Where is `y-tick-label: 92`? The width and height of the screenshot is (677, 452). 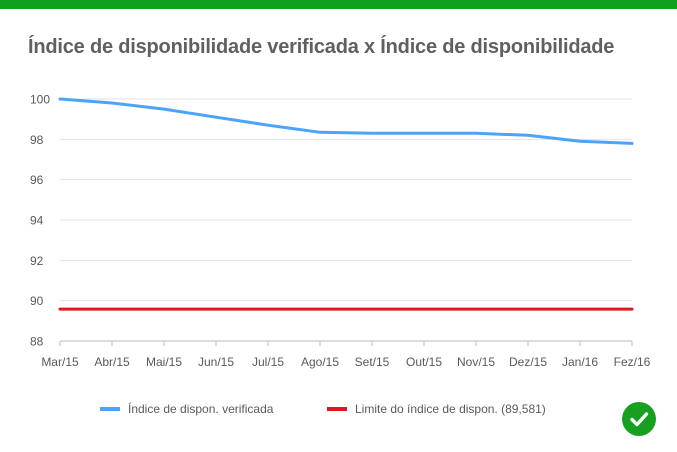
y-tick-label: 92 is located at coordinates (37, 261).